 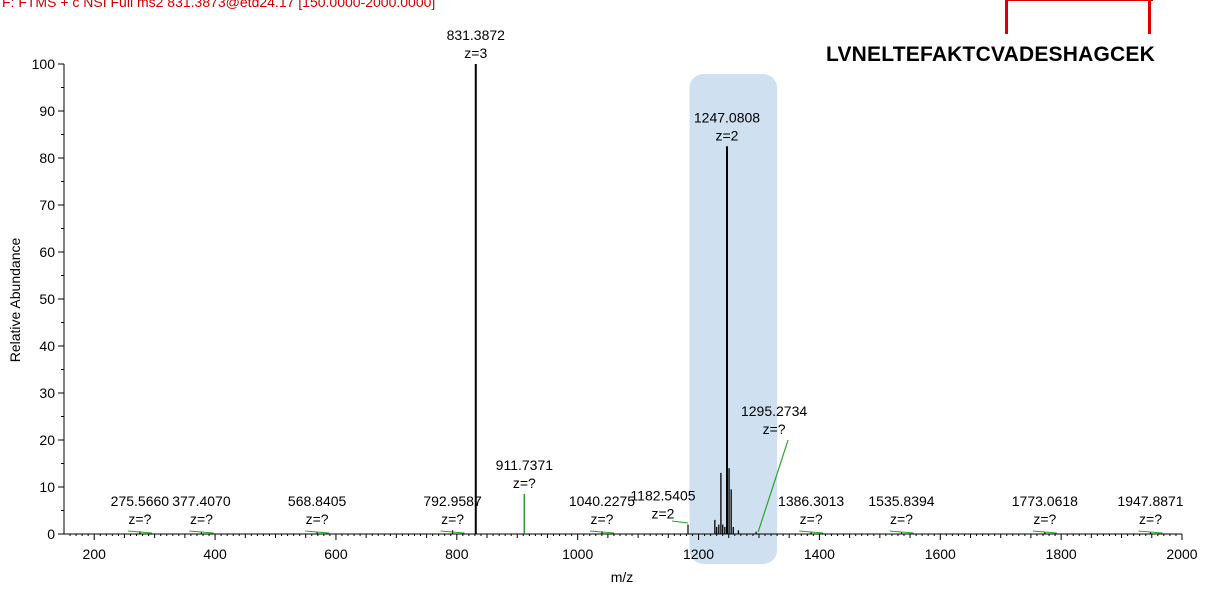 I want to click on y-tick-label: 20, so click(x=47, y=440).